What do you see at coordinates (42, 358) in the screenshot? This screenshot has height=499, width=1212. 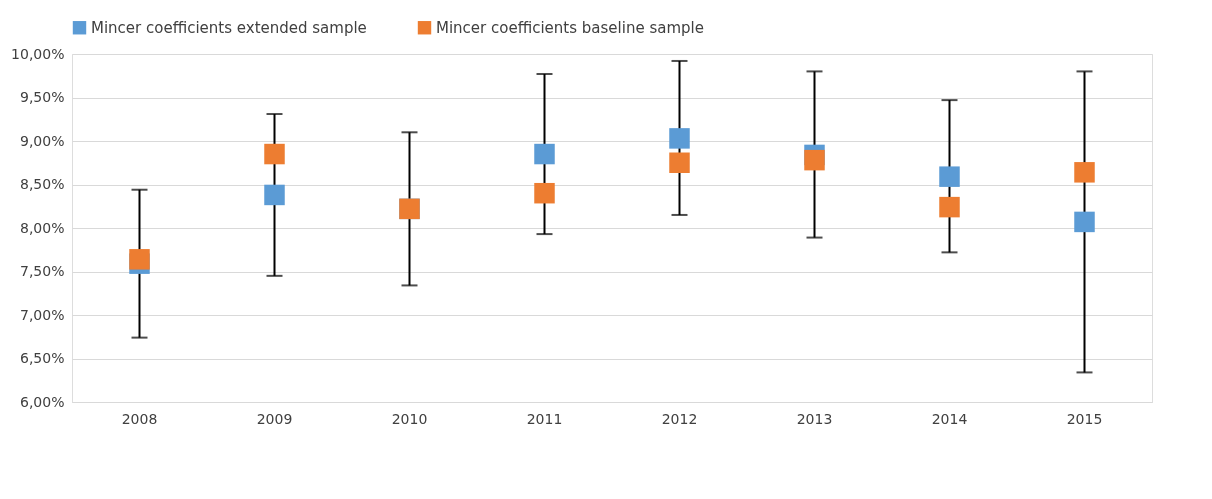 I see `y-tick-label: 6,50%` at bounding box center [42, 358].